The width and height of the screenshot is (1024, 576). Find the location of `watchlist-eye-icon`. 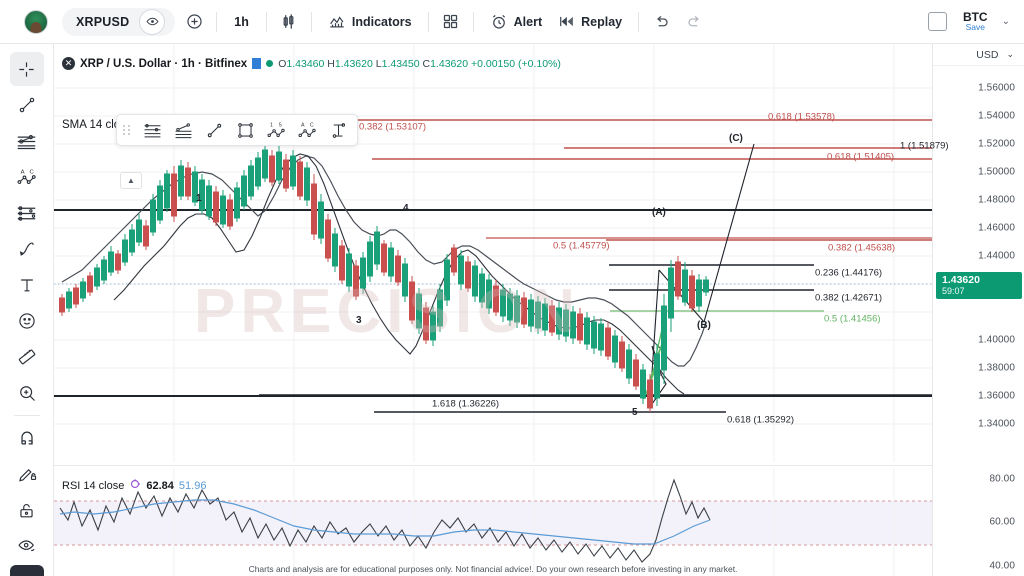

watchlist-eye-icon is located at coordinates (152, 21).